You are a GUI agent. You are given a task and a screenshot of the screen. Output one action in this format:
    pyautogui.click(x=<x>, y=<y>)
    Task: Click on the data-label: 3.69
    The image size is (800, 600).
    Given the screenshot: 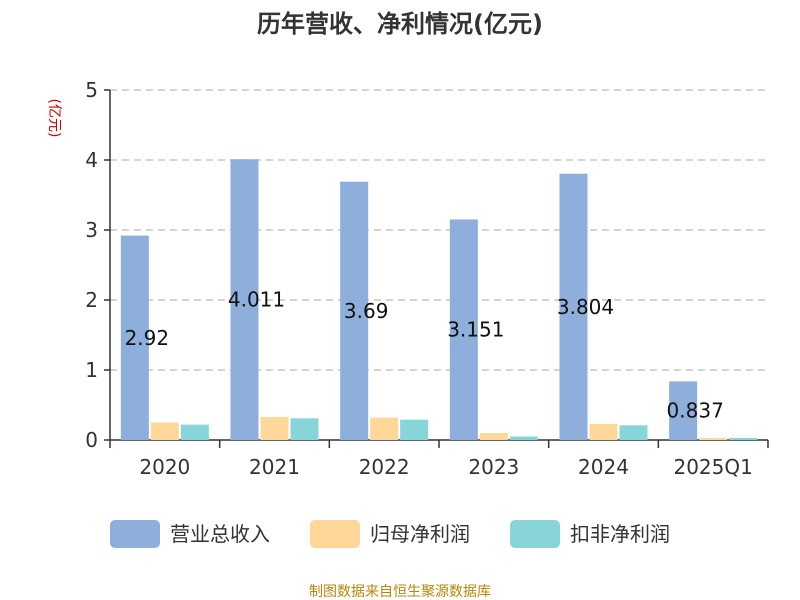 What is the action you would take?
    pyautogui.click(x=366, y=311)
    